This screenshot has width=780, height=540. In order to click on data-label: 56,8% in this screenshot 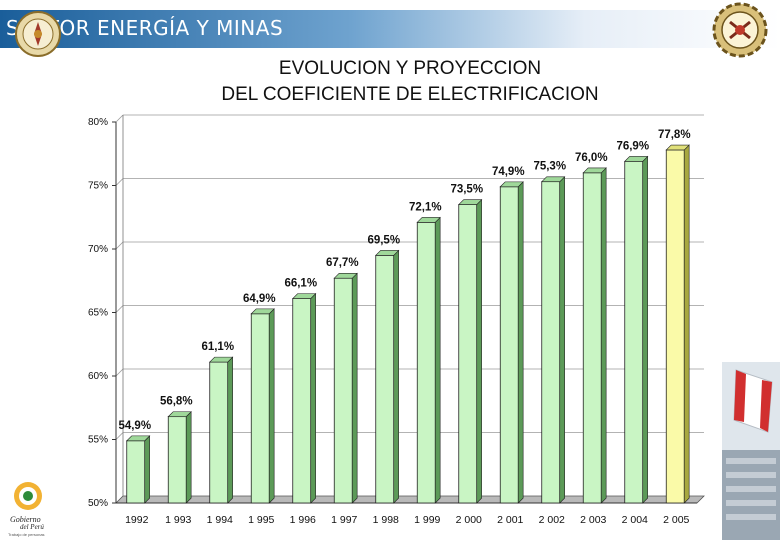, I will do `click(176, 402)`.